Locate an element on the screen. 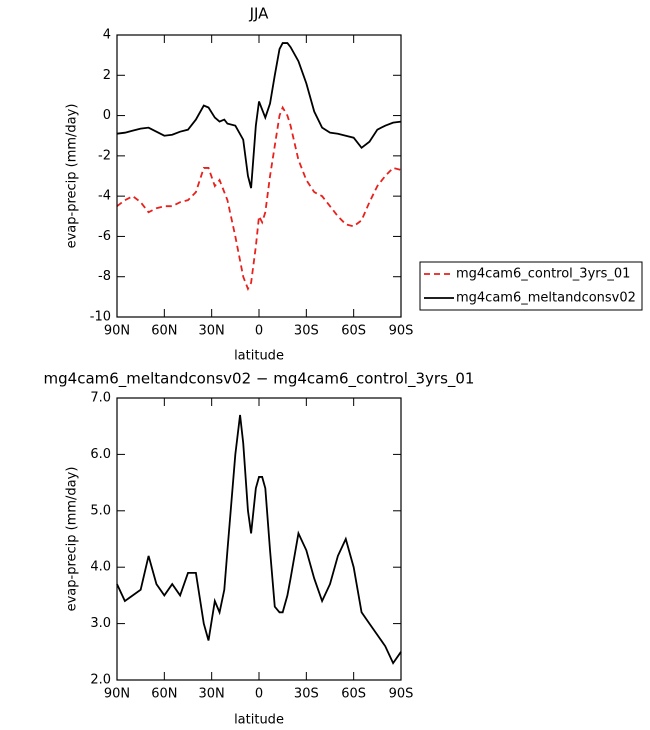 The width and height of the screenshot is (650, 730). y-tick-label: -2 is located at coordinates (104, 155).